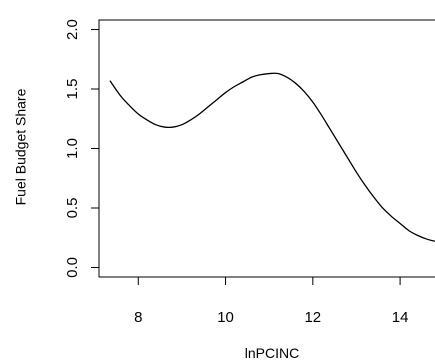 The image size is (435, 362). What do you see at coordinates (72, 267) in the screenshot?
I see `y-tick-label: 0.0` at bounding box center [72, 267].